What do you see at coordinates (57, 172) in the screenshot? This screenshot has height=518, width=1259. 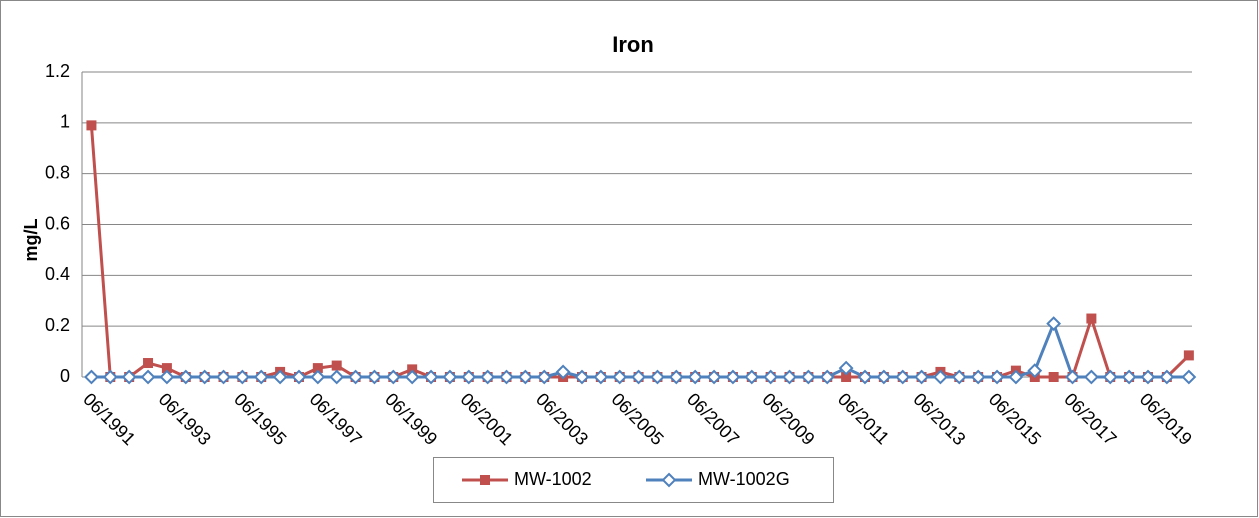 I see `y-tick-label: 0.8` at bounding box center [57, 172].